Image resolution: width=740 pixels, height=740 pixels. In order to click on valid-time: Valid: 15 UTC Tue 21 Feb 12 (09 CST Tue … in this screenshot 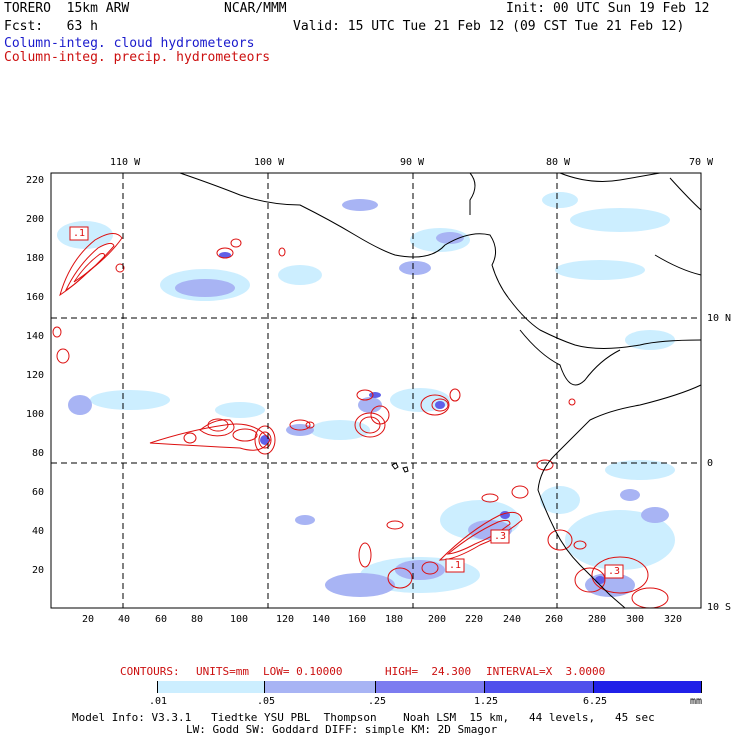, I will do `click(489, 26)`.